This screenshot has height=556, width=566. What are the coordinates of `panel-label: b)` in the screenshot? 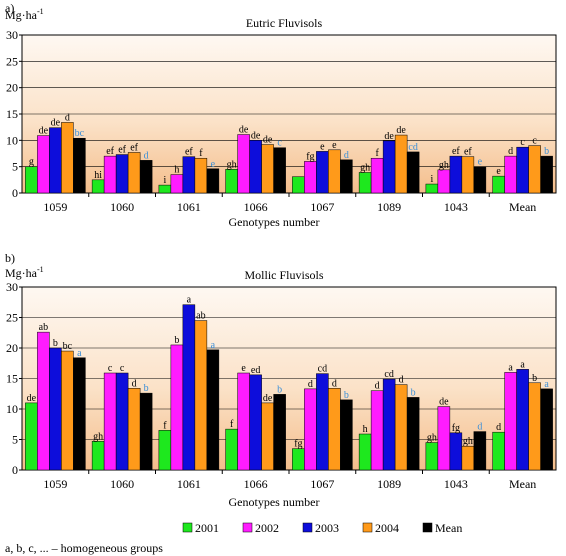 It's located at (10, 258).